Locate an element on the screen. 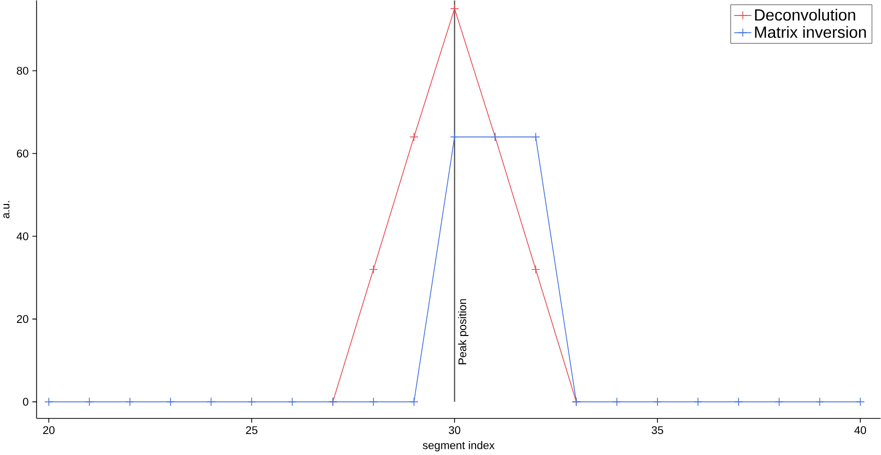 The width and height of the screenshot is (881, 455). ref-line-label: Peak position is located at coordinates (463, 331).